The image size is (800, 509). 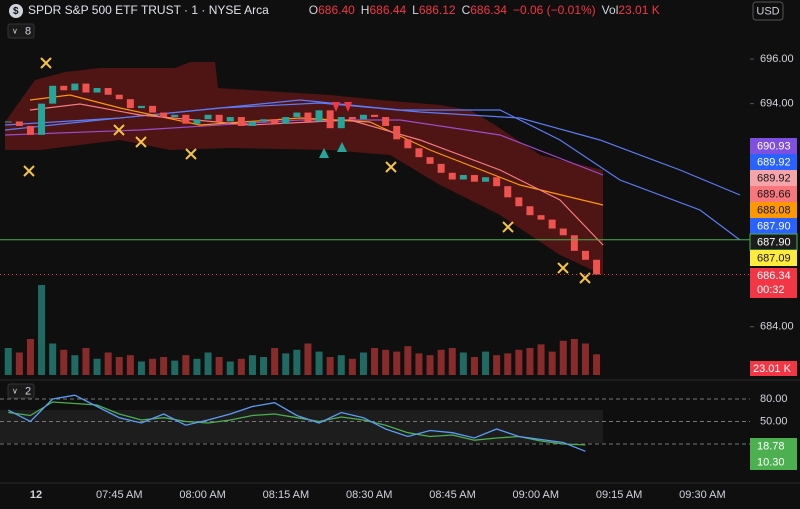 I want to click on pane-label: 8, so click(x=28, y=31).